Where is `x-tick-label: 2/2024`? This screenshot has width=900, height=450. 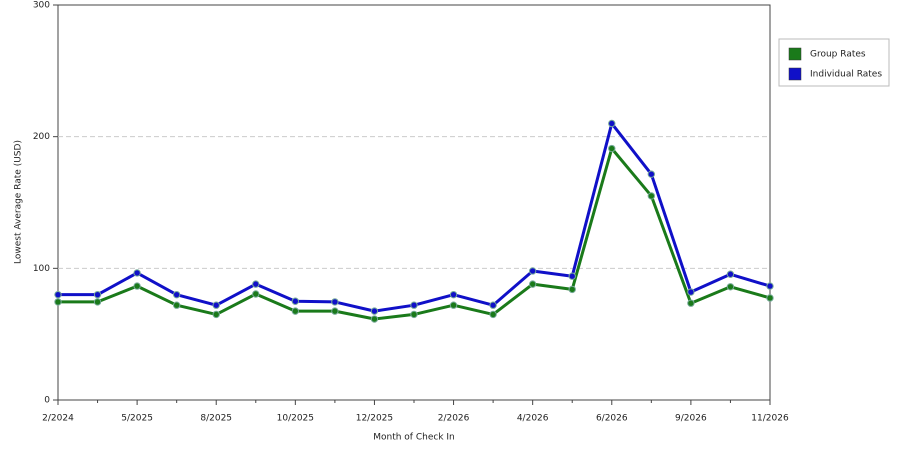
x-tick-label: 2/2024 is located at coordinates (58, 419).